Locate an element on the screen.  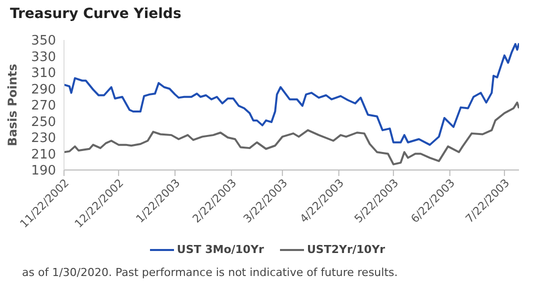
y-tick-label: 350 is located at coordinates (43, 41).